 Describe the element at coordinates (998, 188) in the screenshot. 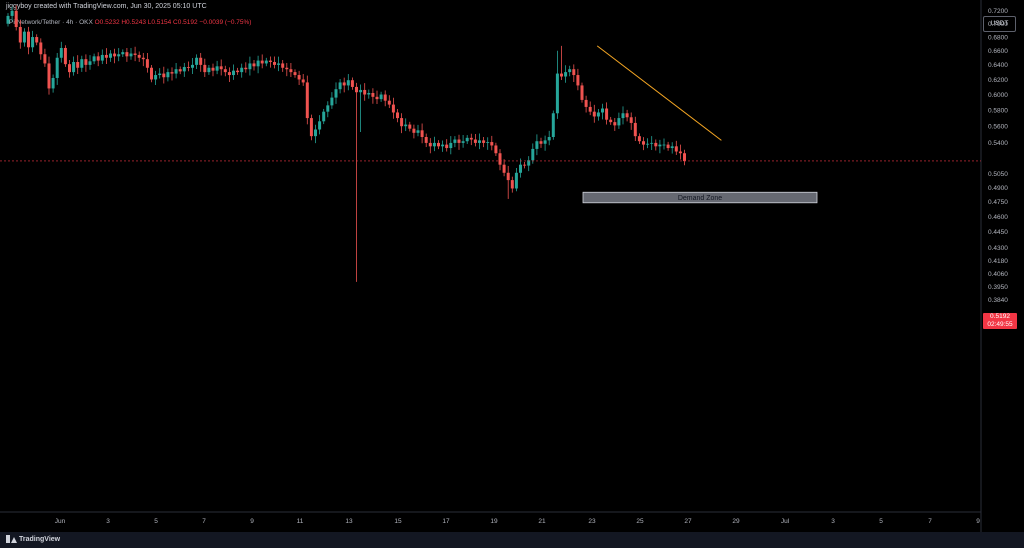

I see `y-tick-label: 0.4900` at that location.